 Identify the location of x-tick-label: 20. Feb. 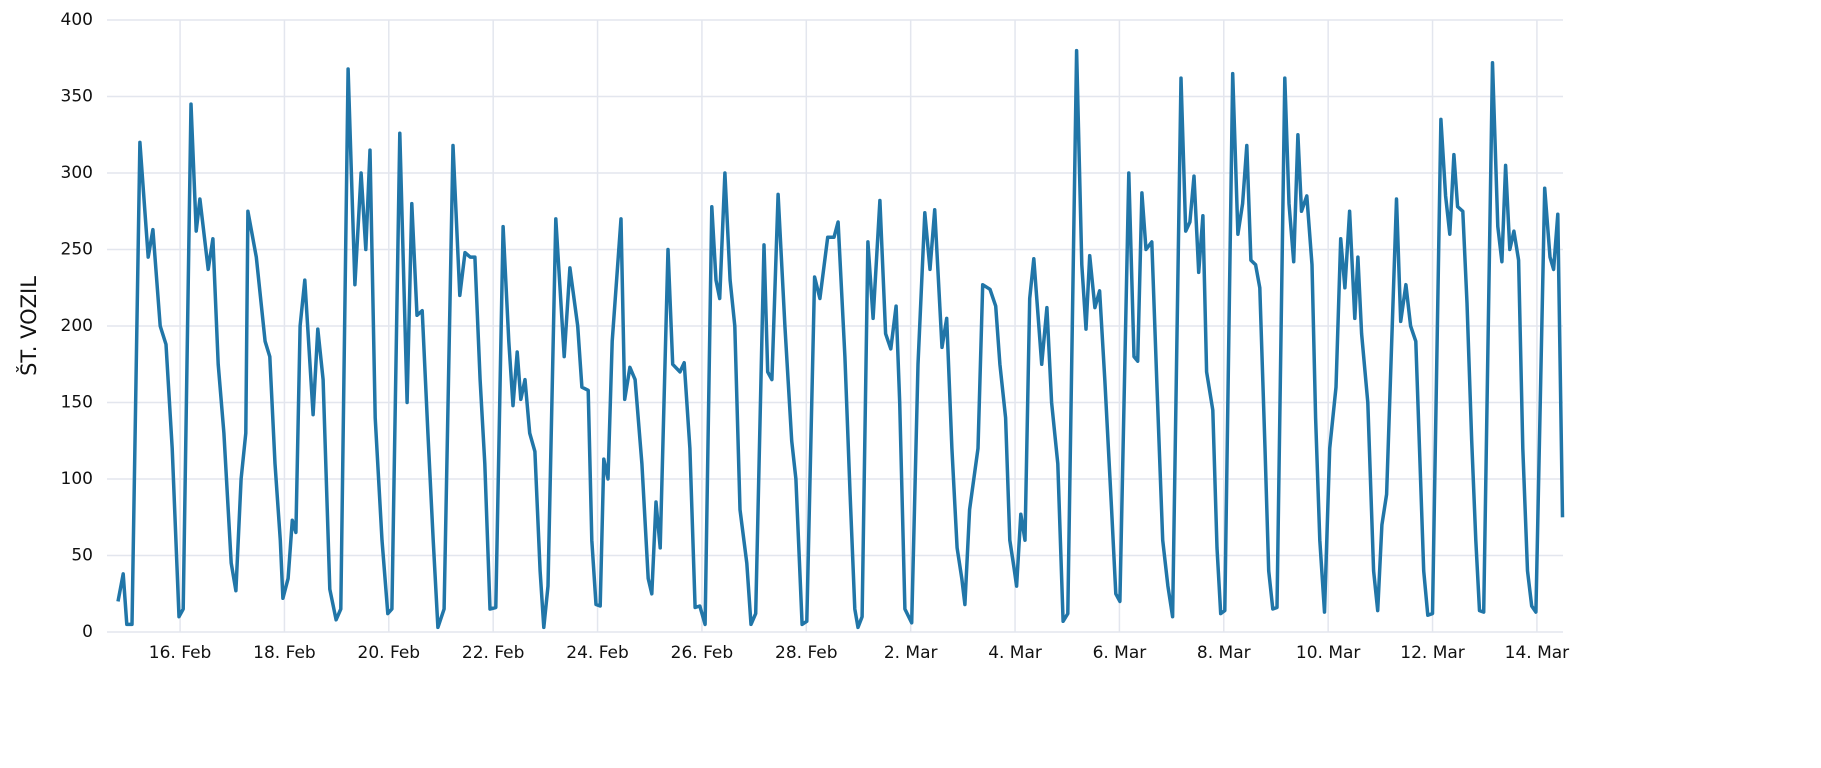
(389, 653).